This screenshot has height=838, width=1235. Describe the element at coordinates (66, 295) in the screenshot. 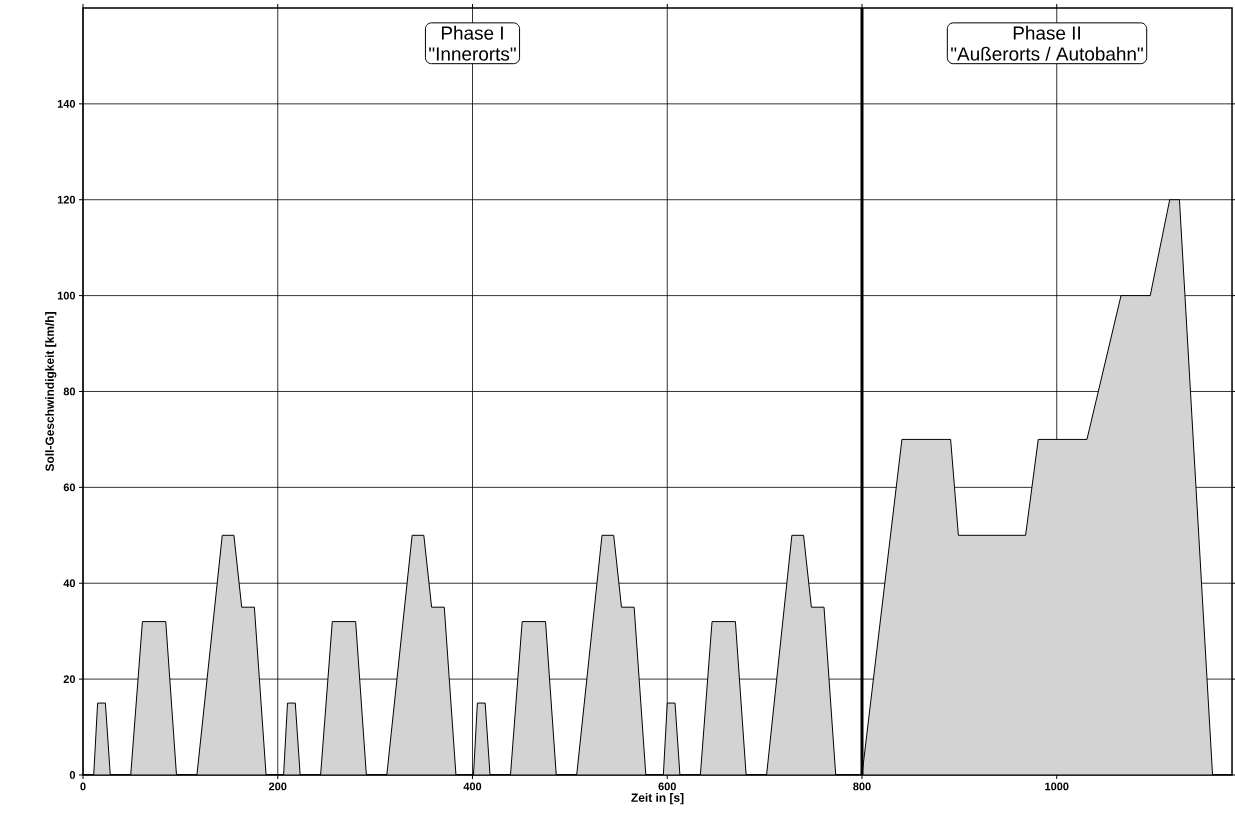

I see `y-tick-label: 100` at that location.